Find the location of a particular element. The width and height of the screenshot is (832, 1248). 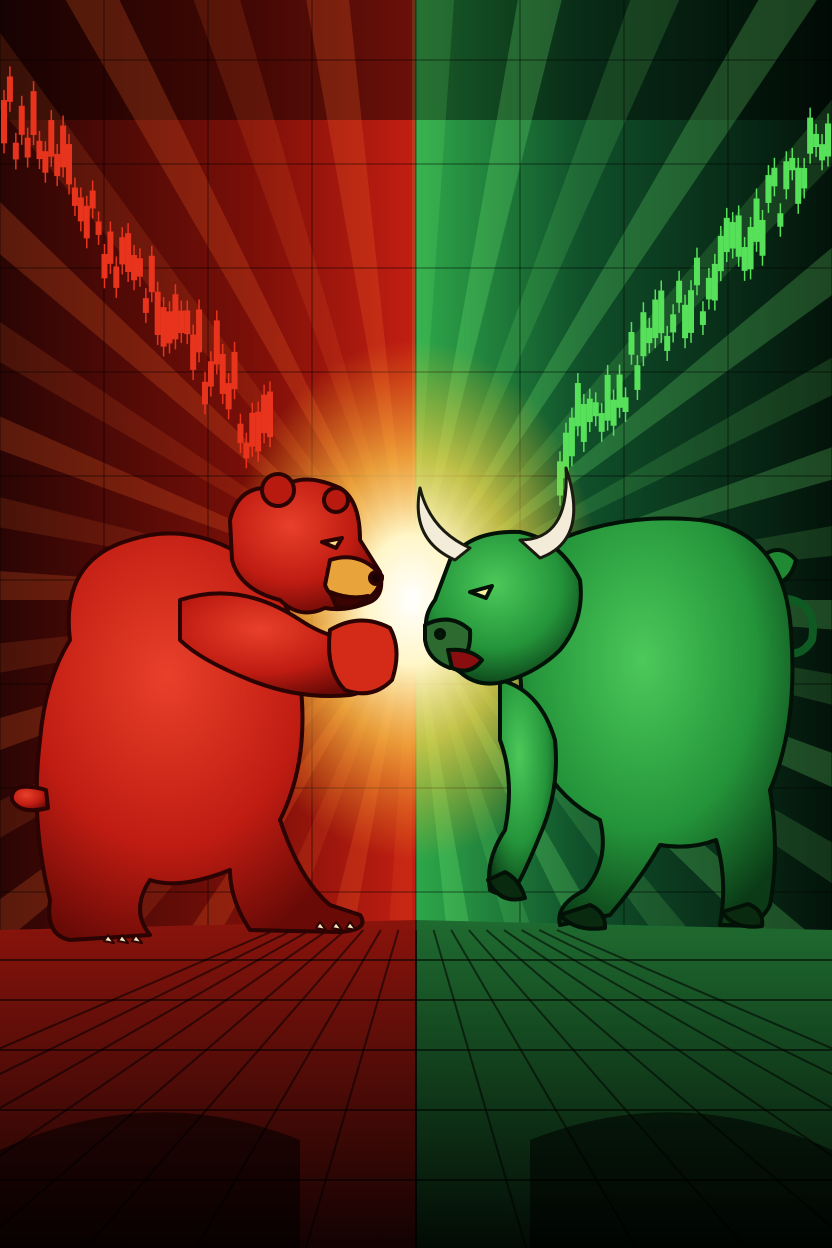

bull-horn-left is located at coordinates (444, 524).